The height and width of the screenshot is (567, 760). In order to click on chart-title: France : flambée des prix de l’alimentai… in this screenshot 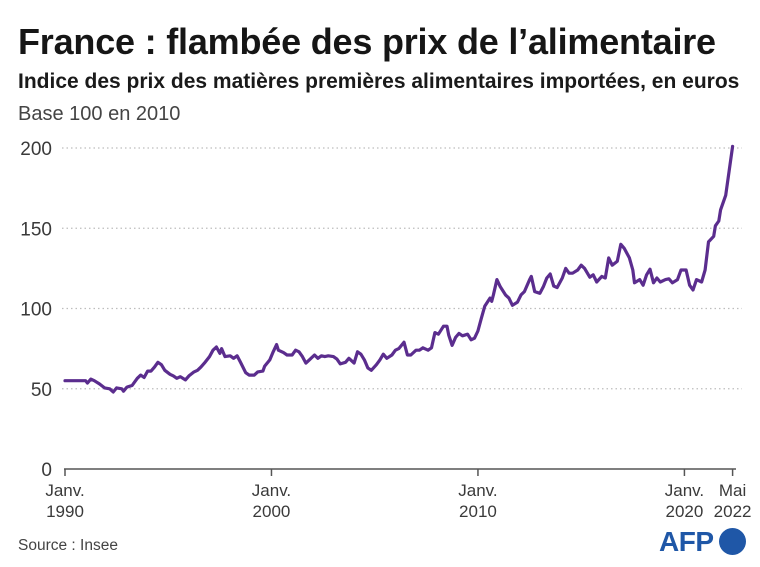, I will do `click(367, 41)`.